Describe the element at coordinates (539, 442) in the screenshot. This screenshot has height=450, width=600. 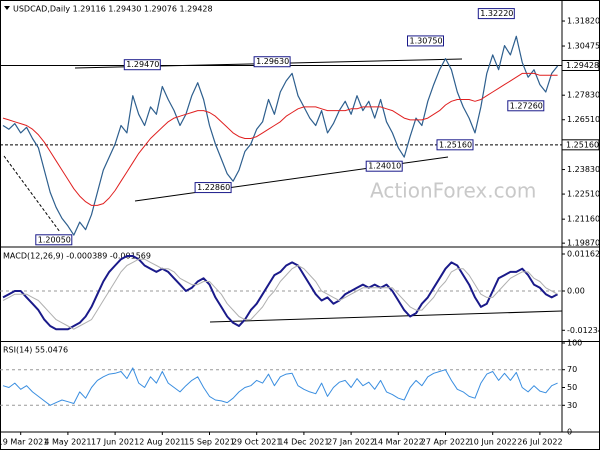
I see `x-tick-label: 26 Jul 2022` at that location.